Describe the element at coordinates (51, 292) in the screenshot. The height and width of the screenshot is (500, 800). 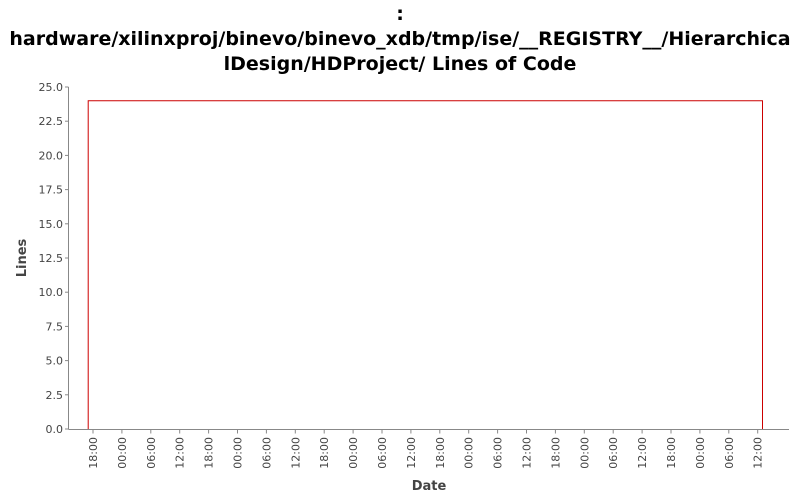
I see `y-tick-label: 10.0` at that location.